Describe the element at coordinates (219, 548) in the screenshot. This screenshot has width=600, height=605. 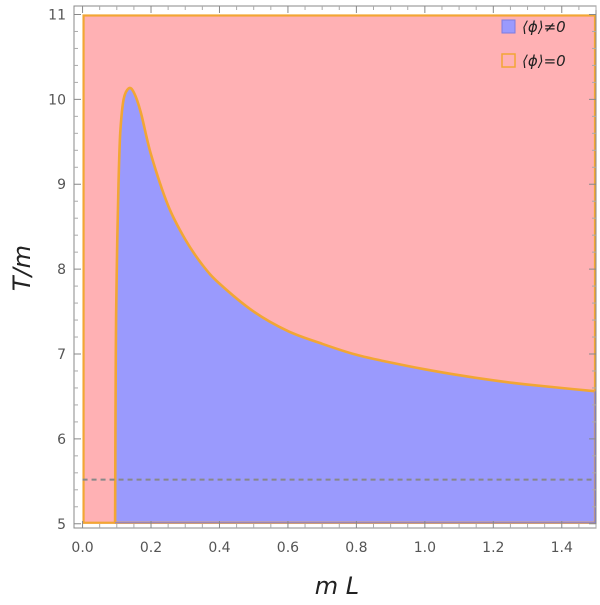
I see `x-tick-label: 0.4` at that location.